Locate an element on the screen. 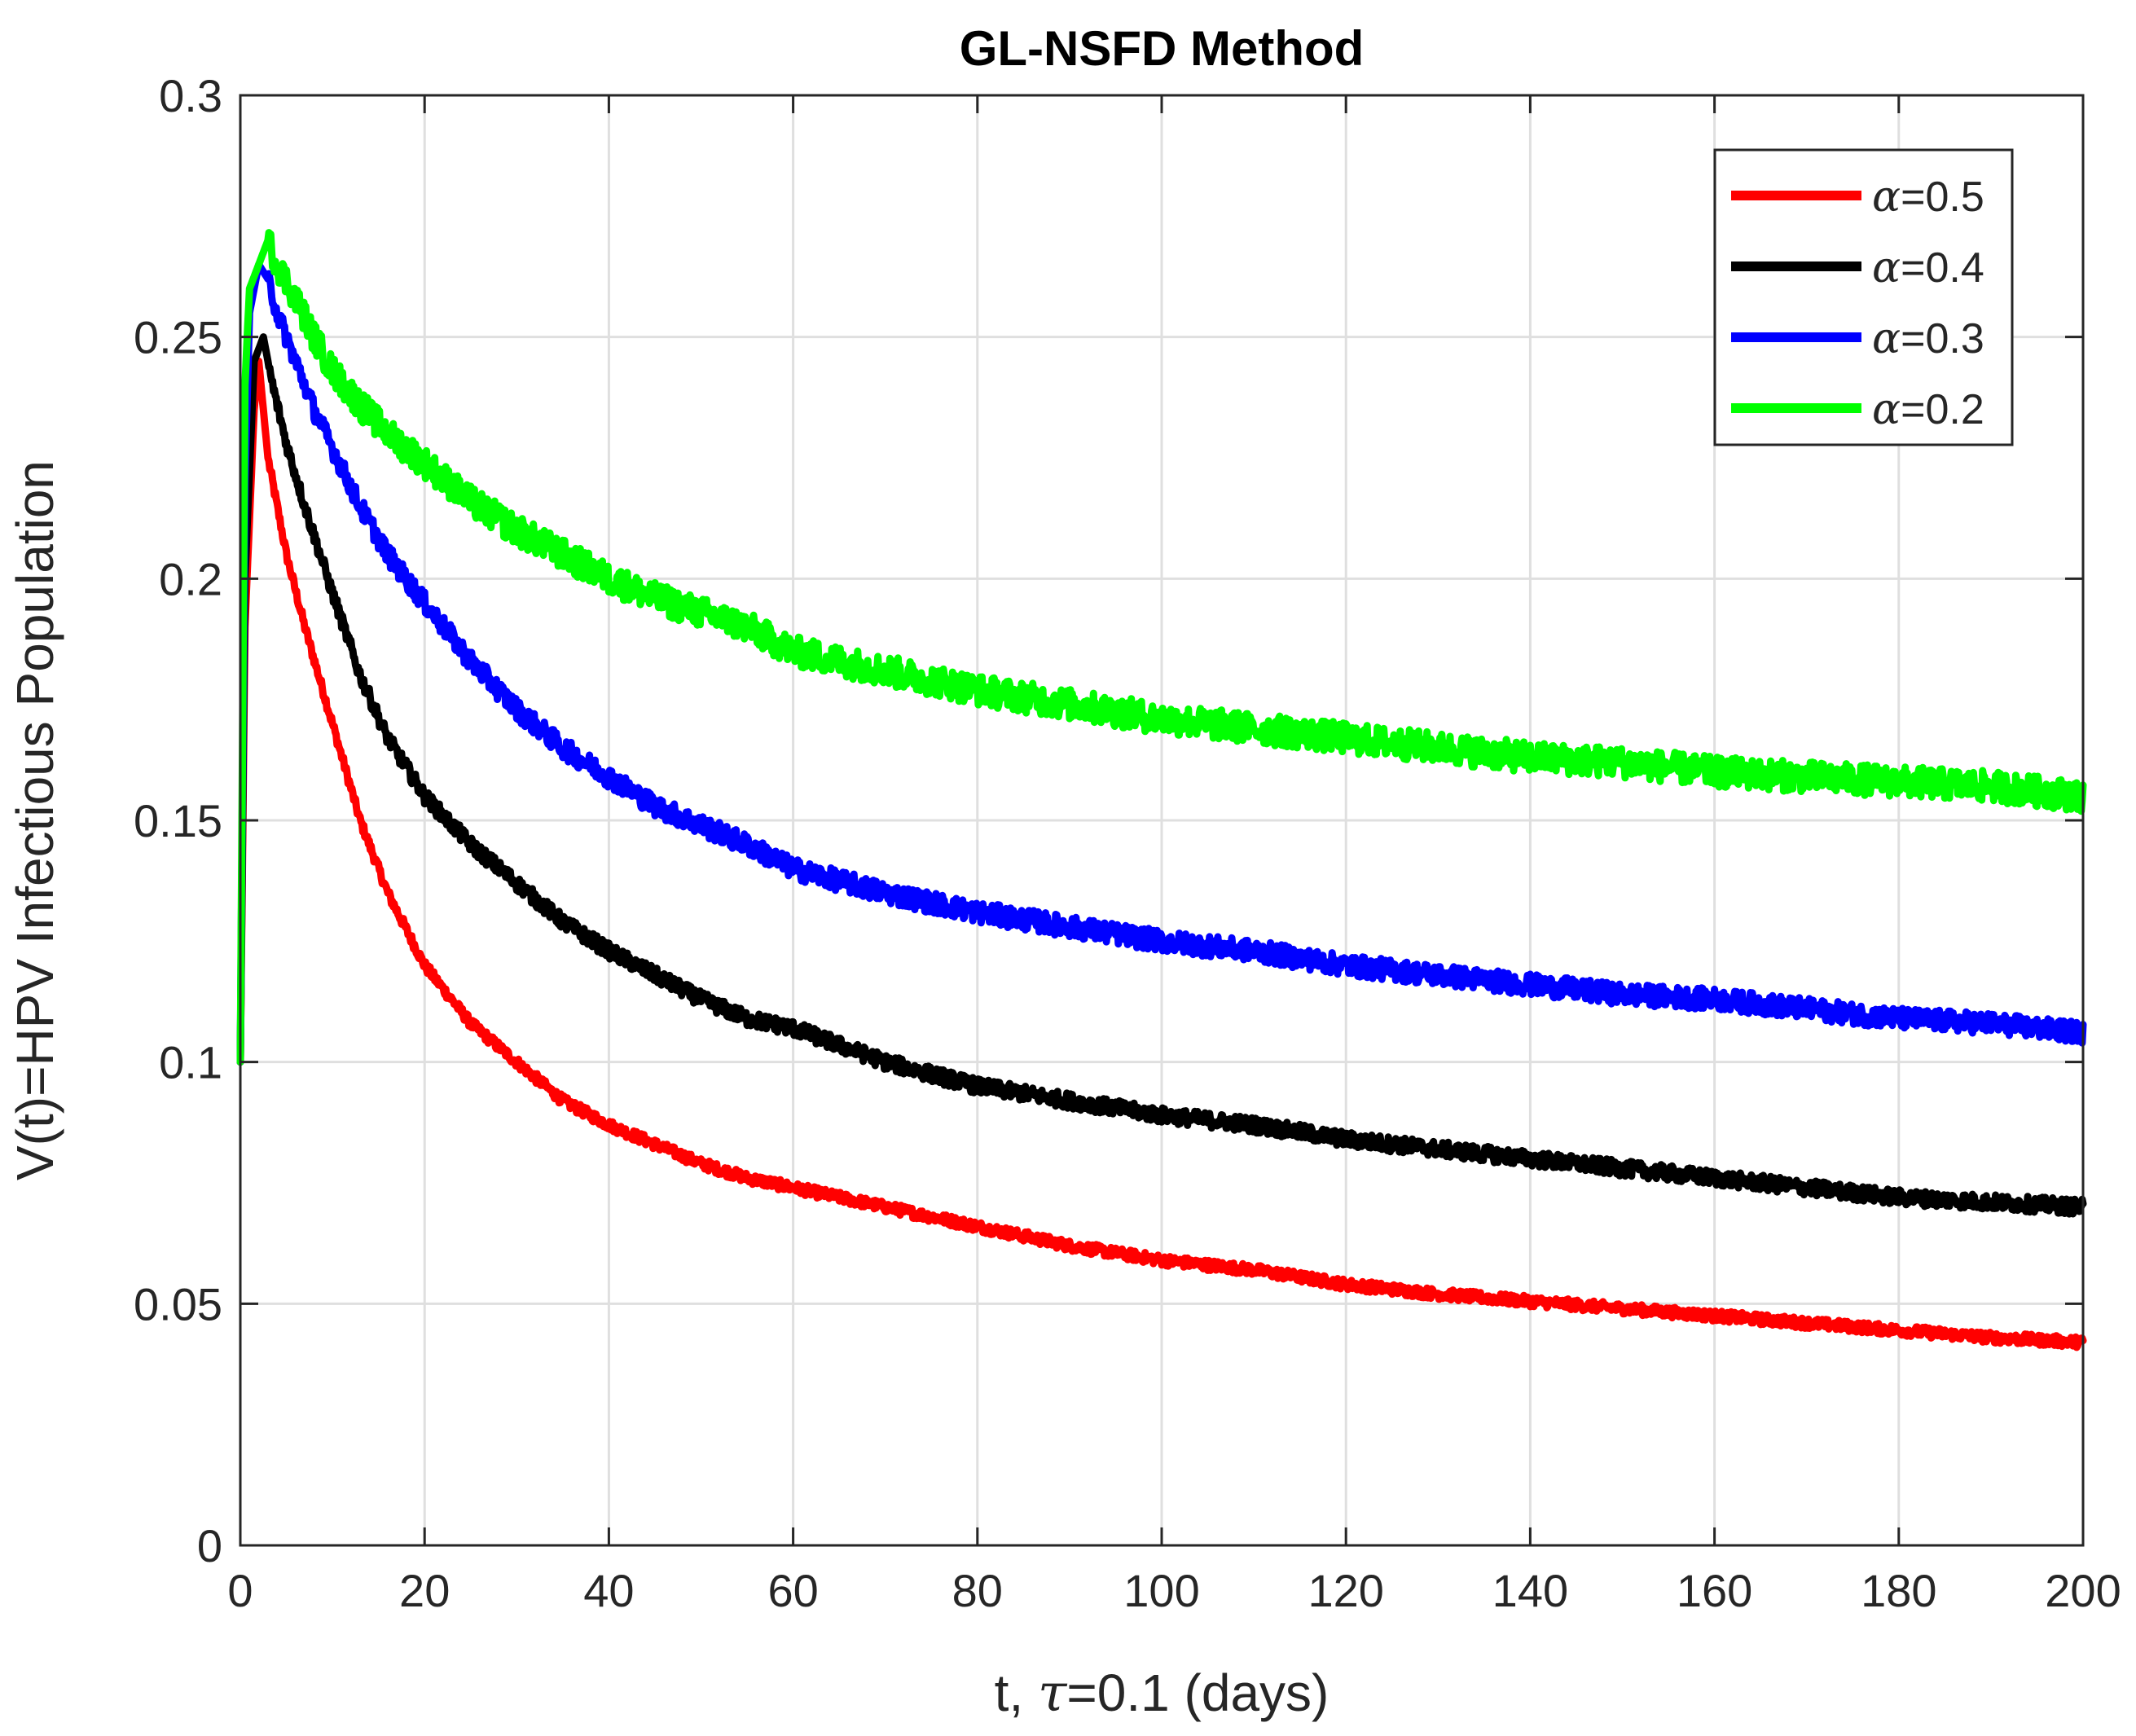  legend-value: =0.3 is located at coordinates (1942, 339).